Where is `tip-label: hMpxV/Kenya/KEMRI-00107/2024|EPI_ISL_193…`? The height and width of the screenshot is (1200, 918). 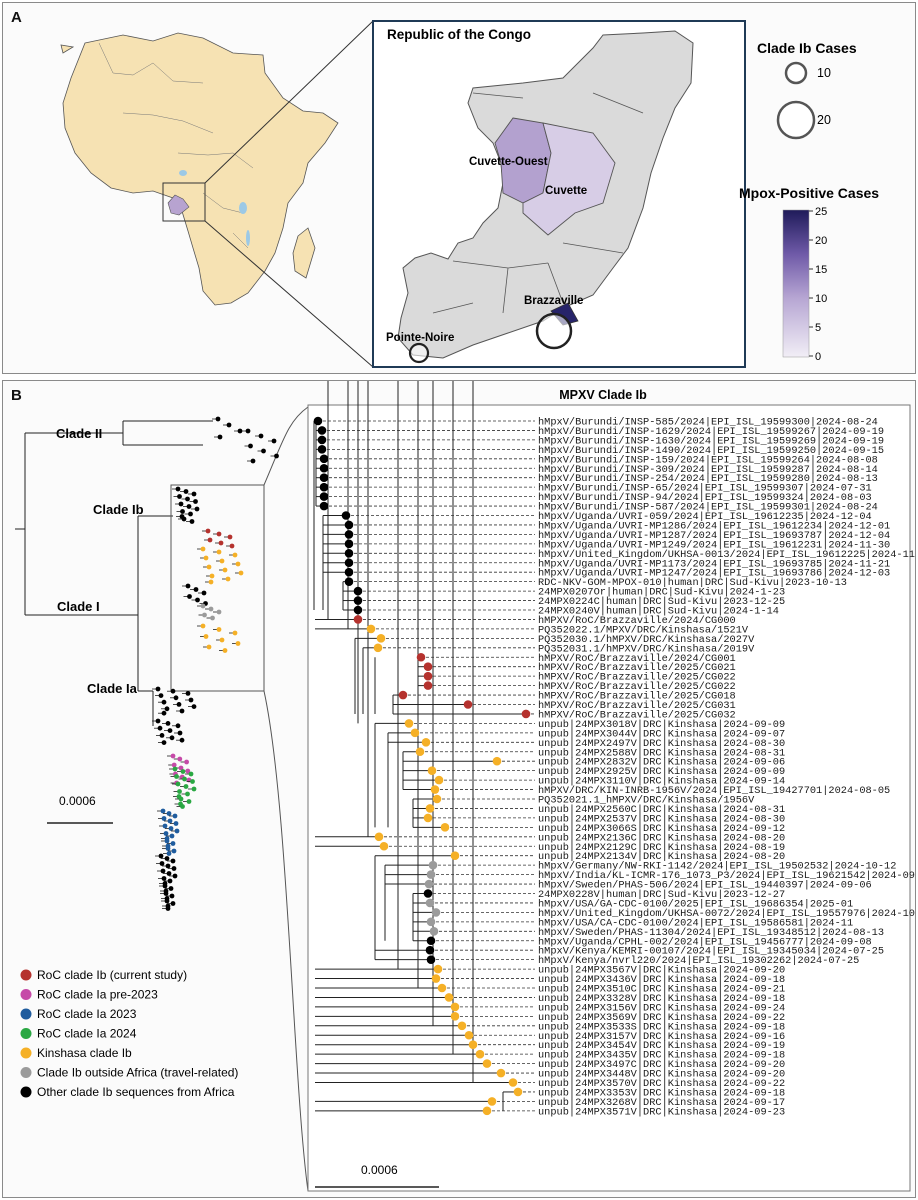
tip-label: hMpxV/Kenya/KEMRI-00107/2024|EPI_ISL_193… is located at coordinates (711, 952).